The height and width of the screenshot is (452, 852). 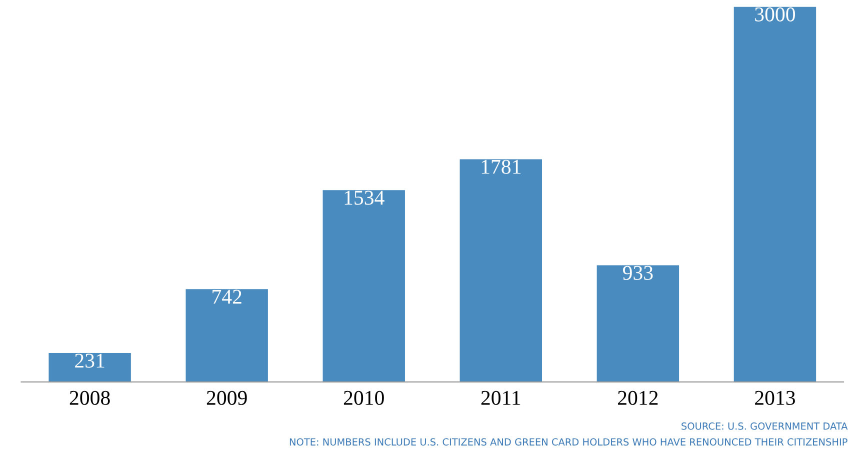 I want to click on x-tick-label: 2012, so click(x=638, y=397).